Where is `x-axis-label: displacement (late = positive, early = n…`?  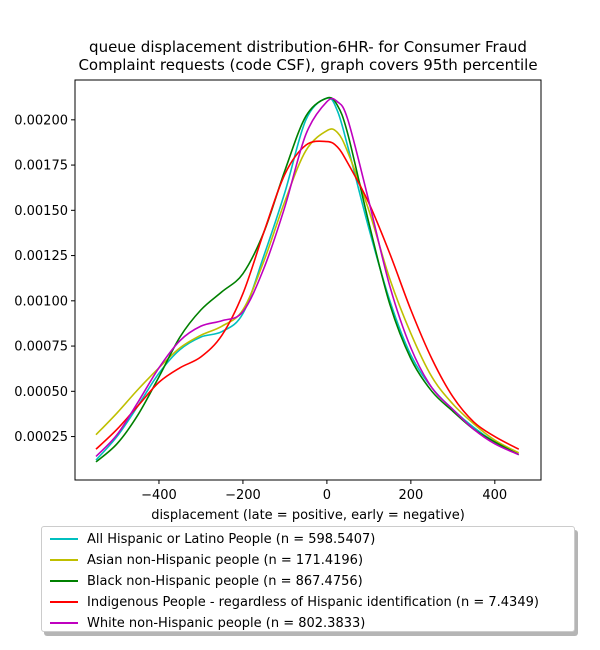 x-axis-label: displacement (late = positive, early = n… is located at coordinates (308, 515).